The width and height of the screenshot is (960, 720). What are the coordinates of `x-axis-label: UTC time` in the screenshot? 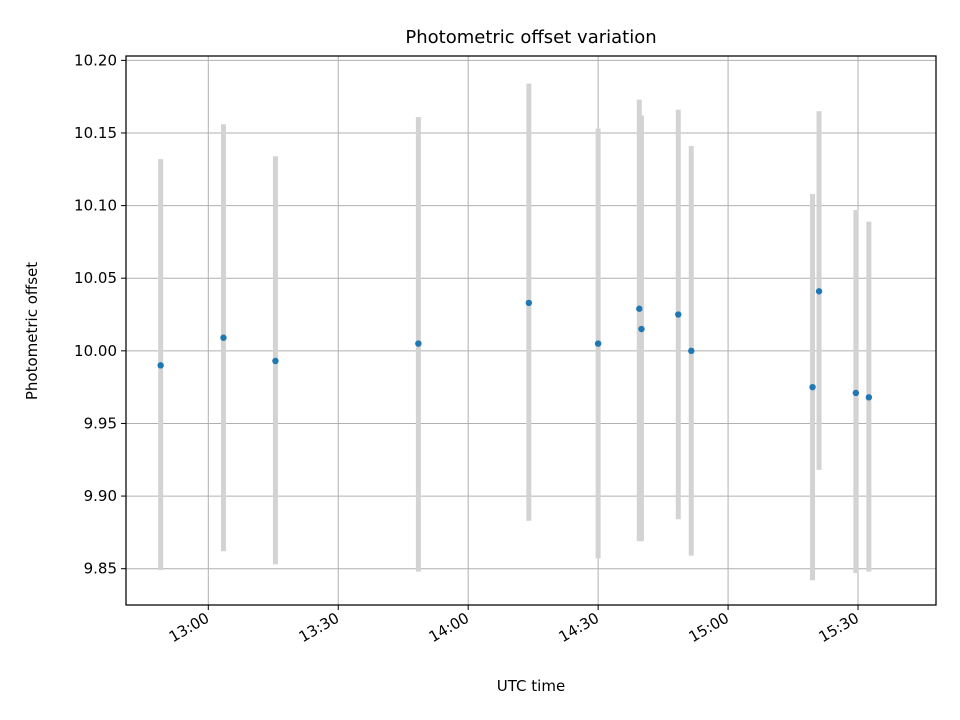 It's located at (531, 686).